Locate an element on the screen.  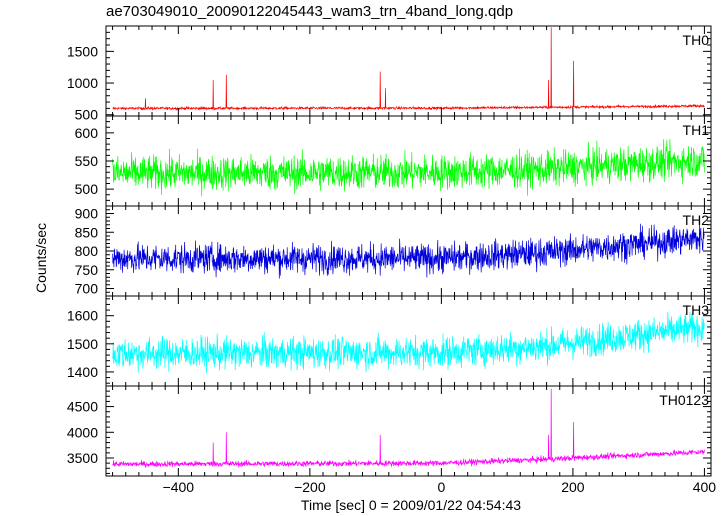
x-tick-label: 200 is located at coordinates (573, 487).